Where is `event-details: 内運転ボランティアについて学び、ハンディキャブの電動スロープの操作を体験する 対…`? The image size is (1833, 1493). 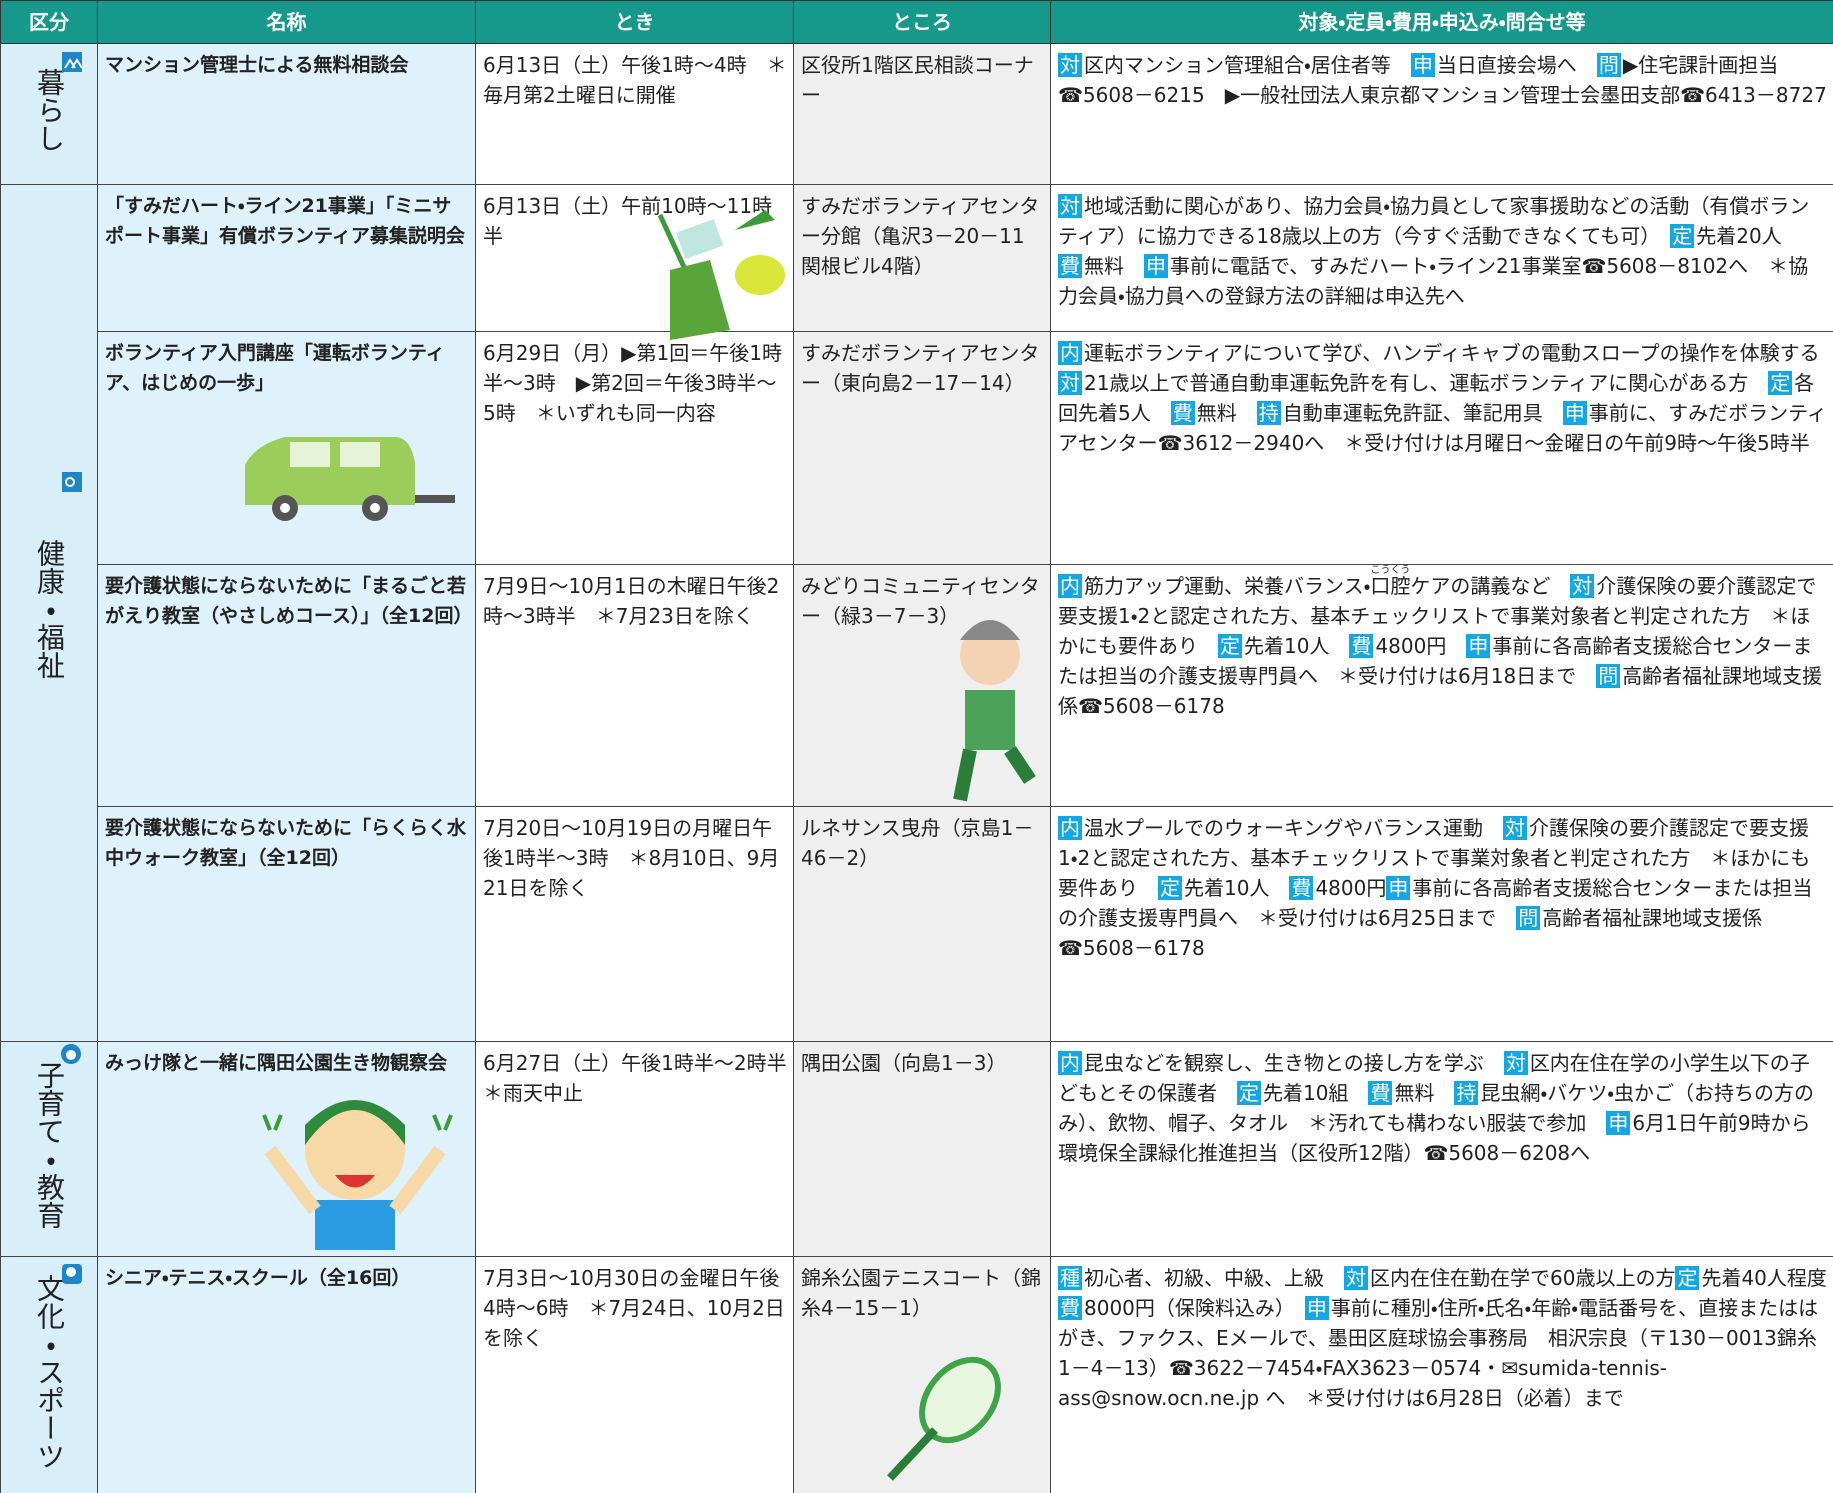 event-details: 内運転ボランティアについて学び、ハンディキャブの電動スロープの操作を体験する 対… is located at coordinates (1441, 448).